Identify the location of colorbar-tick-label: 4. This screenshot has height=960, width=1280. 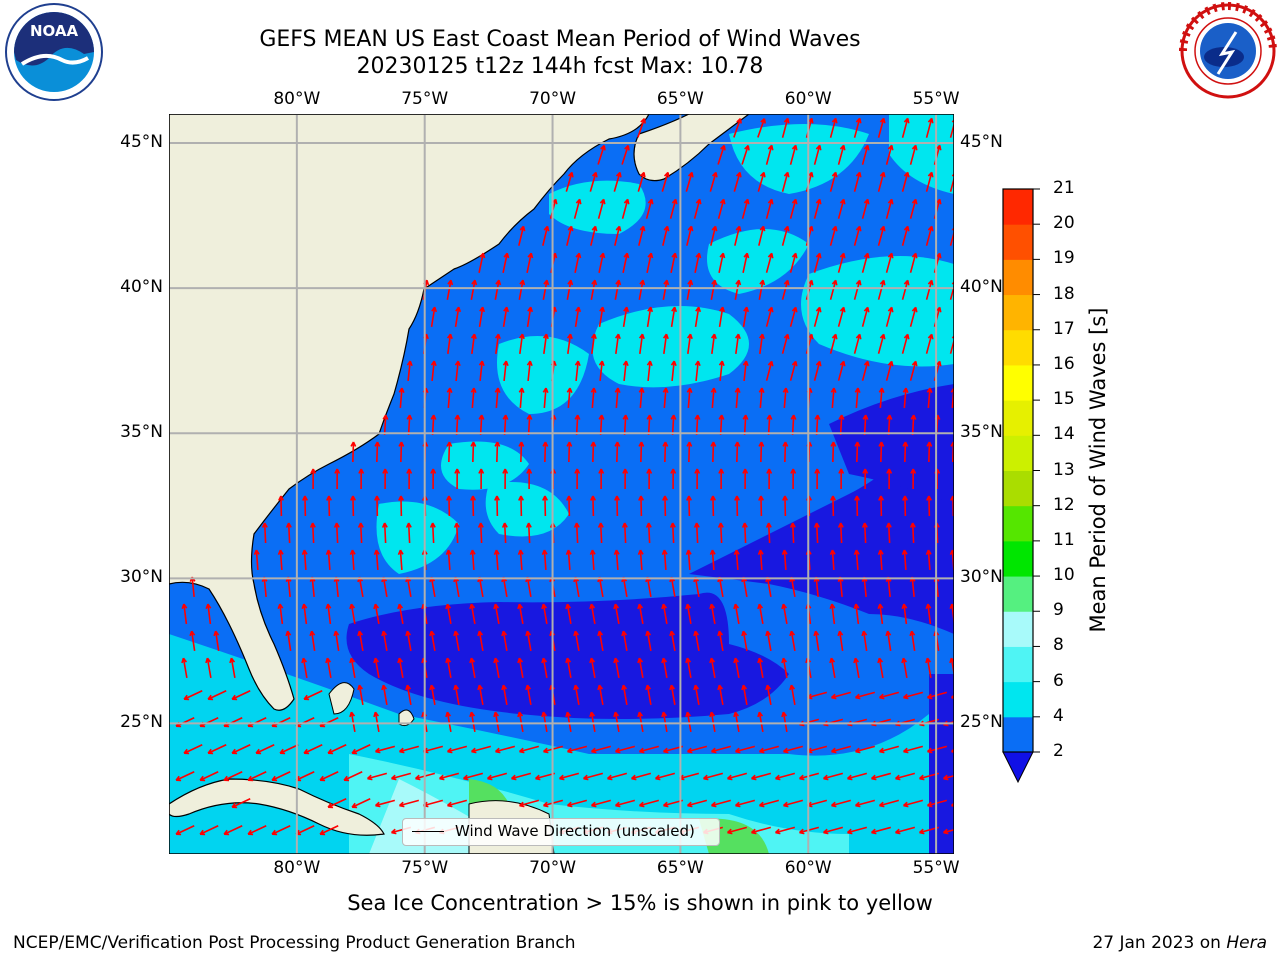
(1058, 715).